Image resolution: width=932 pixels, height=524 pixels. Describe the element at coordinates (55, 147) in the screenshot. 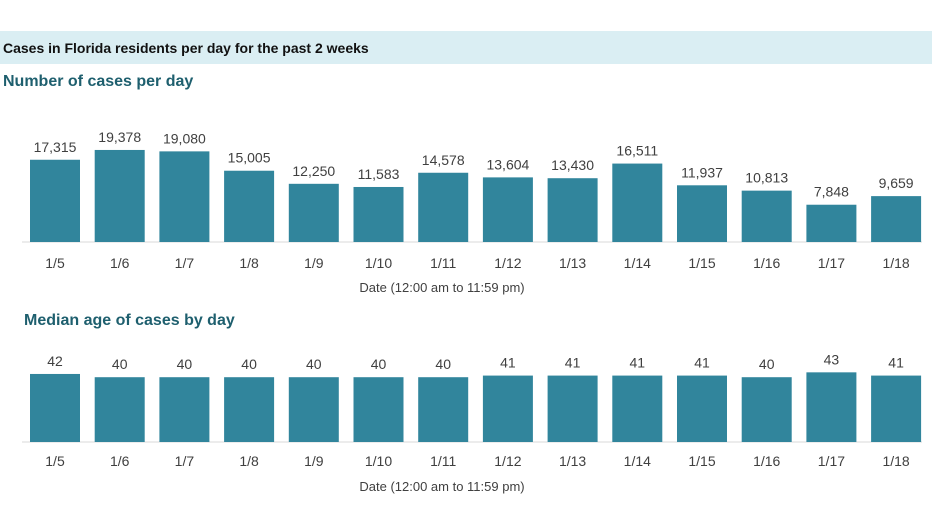

I see `data-label: 17,315` at that location.